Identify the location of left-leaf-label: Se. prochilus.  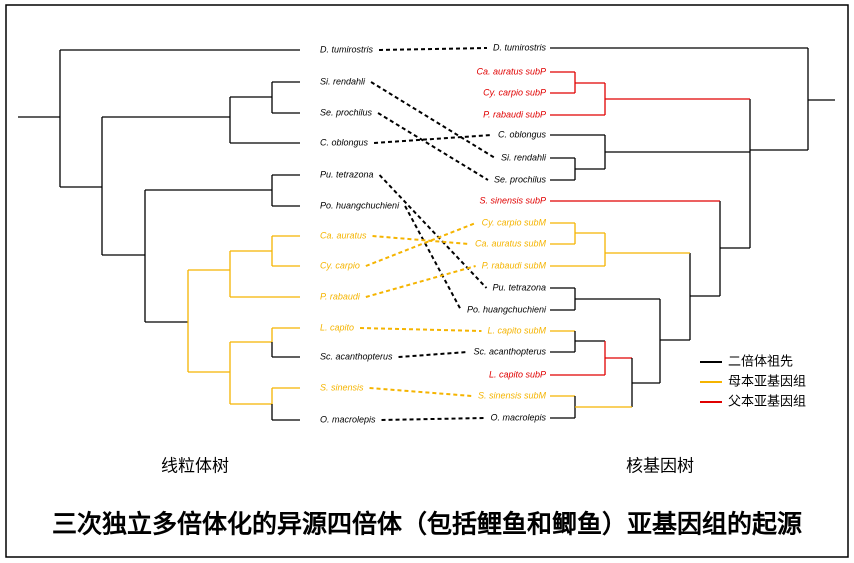
(346, 112).